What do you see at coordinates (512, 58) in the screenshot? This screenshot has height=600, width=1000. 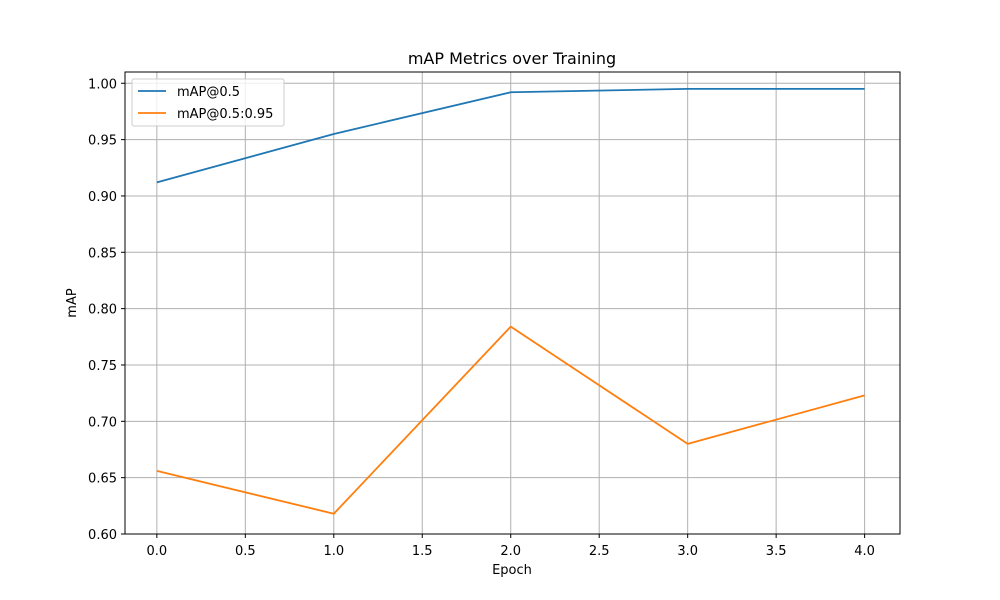 I see `chart-title: mAP Metrics over Training` at bounding box center [512, 58].